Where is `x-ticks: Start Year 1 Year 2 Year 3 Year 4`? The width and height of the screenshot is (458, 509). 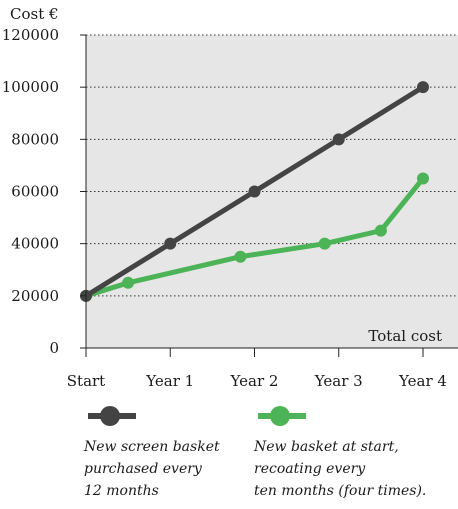 x-ticks: Start Year 1 Year 2 Year 3 Year 4 is located at coordinates (257, 369).